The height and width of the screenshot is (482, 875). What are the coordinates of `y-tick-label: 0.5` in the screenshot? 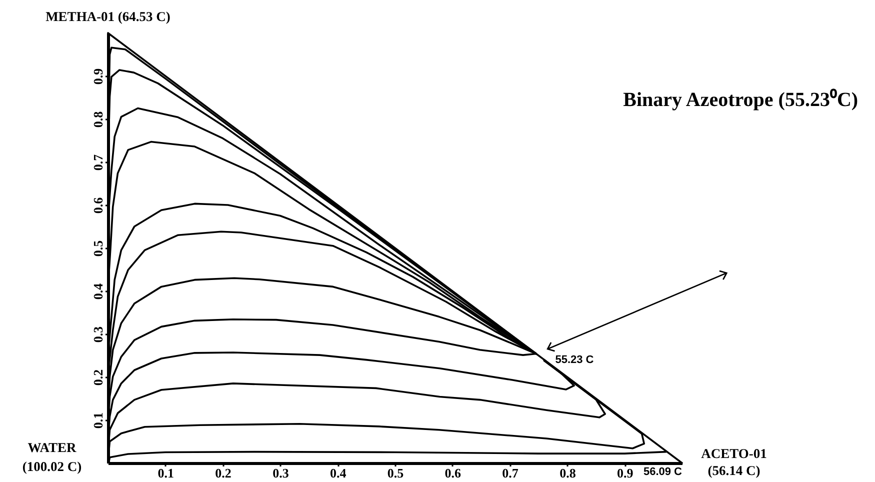 It's located at (98, 248).